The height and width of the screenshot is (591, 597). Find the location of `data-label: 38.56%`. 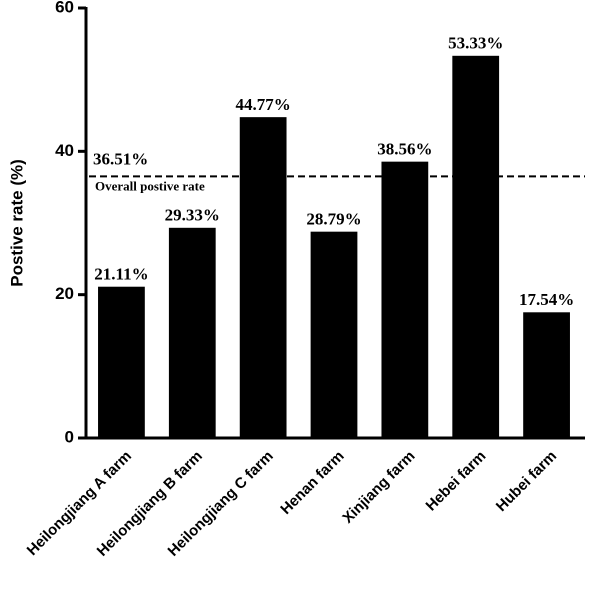

data-label: 38.56% is located at coordinates (404, 149).